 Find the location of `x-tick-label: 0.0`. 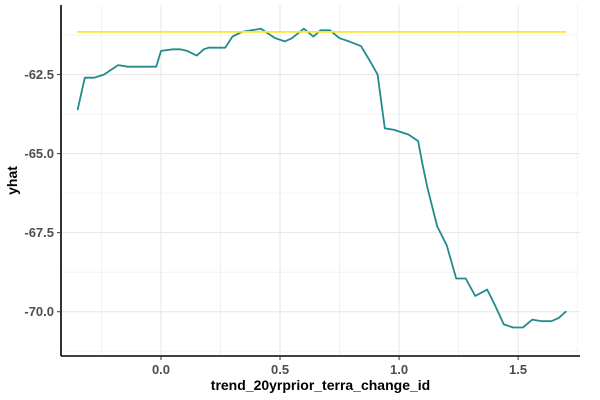

x-tick-label: 0.0 is located at coordinates (161, 369).